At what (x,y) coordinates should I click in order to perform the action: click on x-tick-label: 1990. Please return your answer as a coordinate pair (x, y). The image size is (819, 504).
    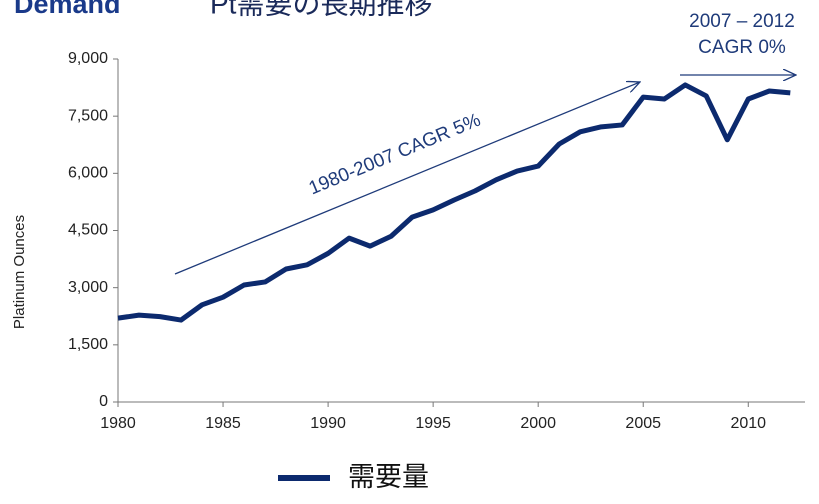
    Looking at the image, I should click on (328, 423).